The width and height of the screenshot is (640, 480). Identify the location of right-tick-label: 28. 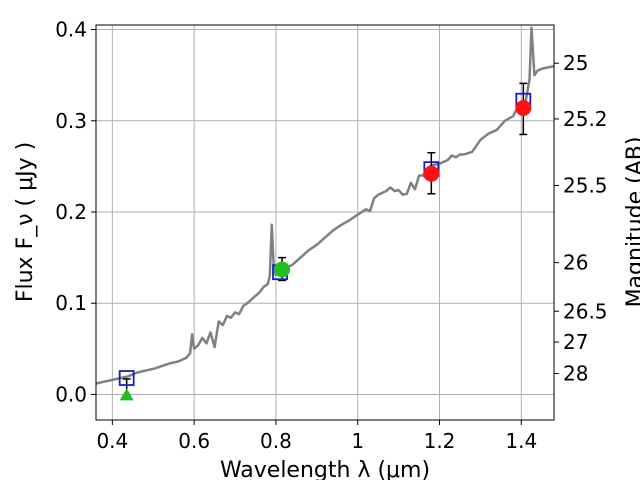
(575, 374).